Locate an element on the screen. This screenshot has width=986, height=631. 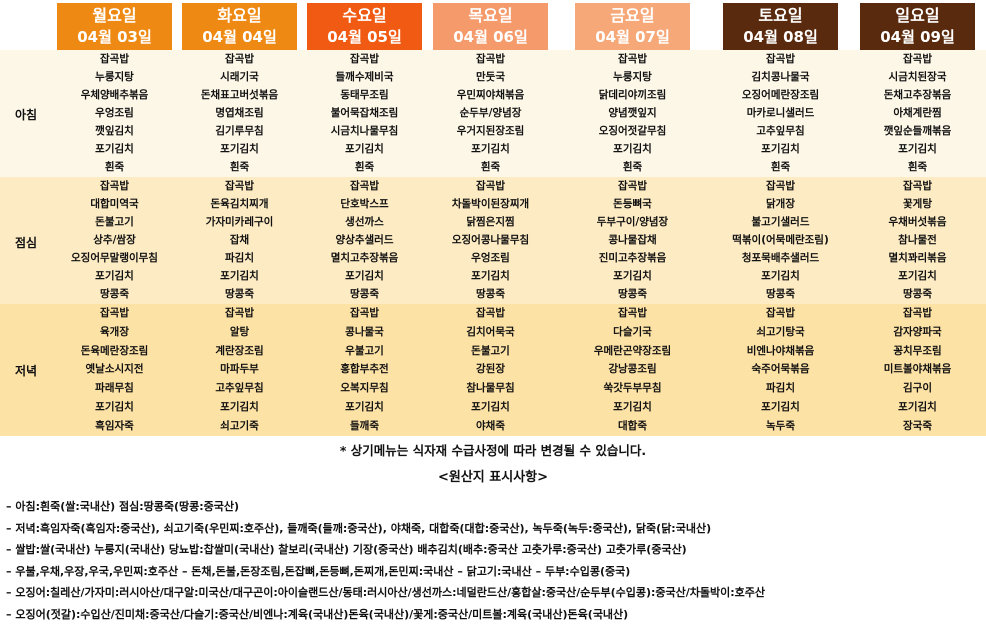
menu-item: 상추/쌈장 is located at coordinates (114, 239).